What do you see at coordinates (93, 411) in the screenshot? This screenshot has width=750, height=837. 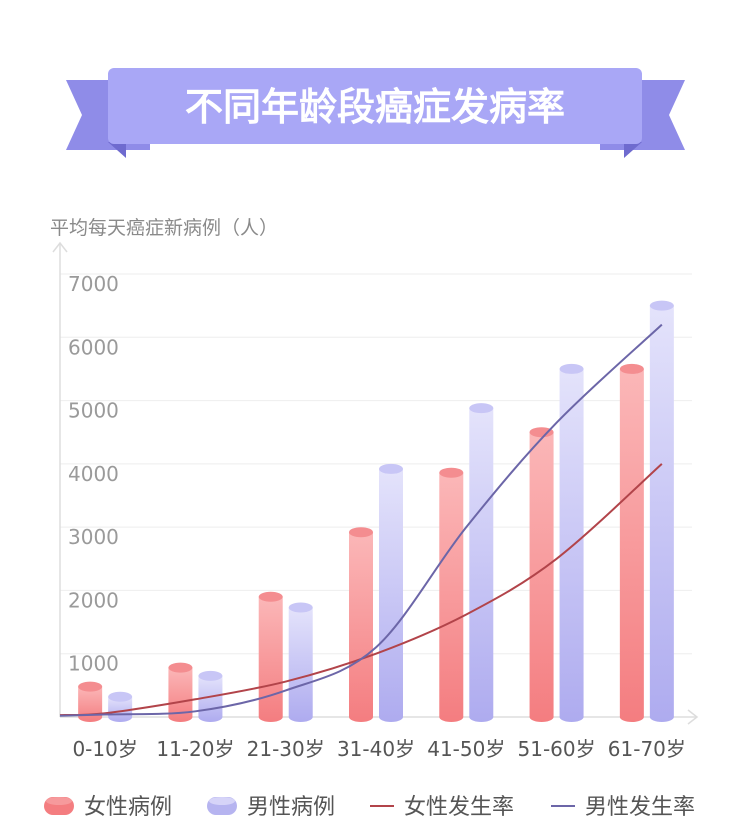 I see `y-tick-label: 5000` at bounding box center [93, 411].